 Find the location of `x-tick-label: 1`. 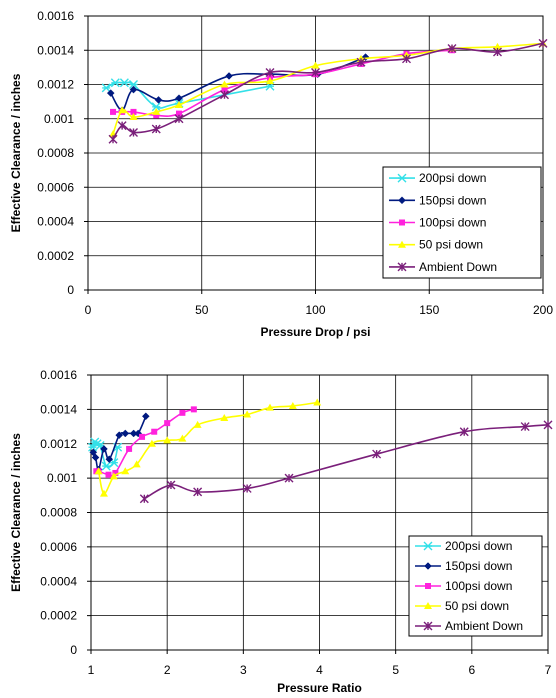

x-tick-label: 1 is located at coordinates (91, 670).